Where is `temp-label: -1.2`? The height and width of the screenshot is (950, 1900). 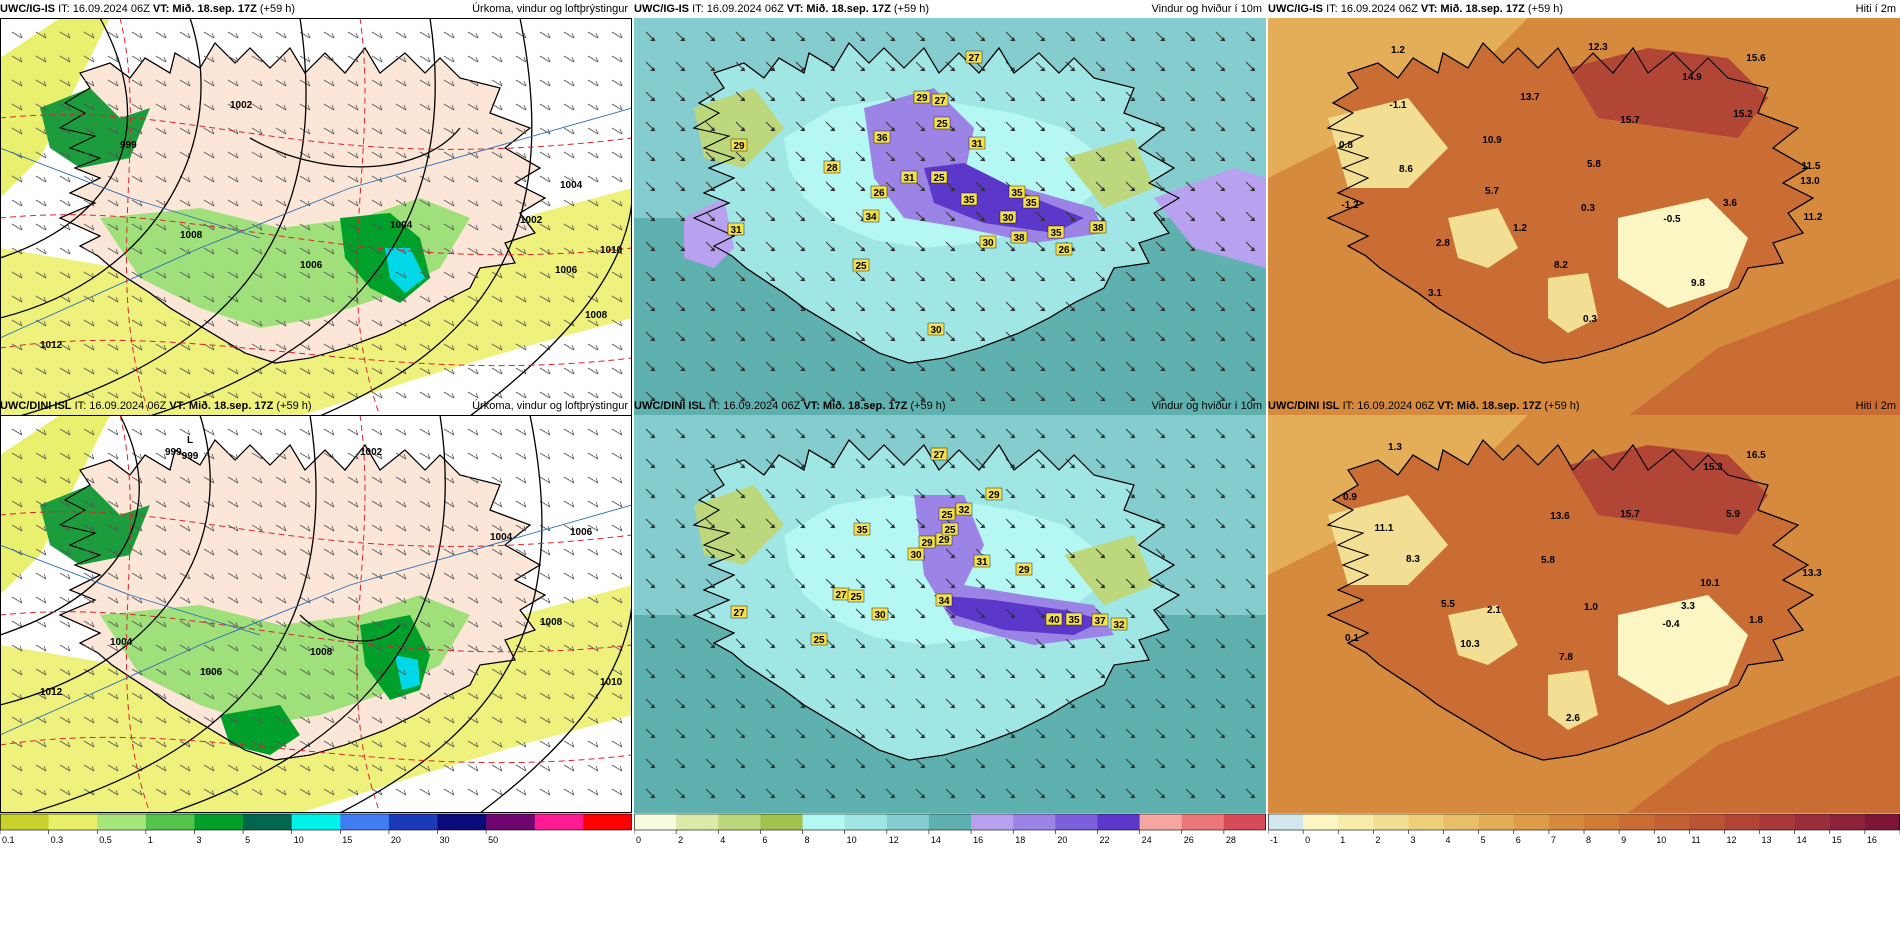 temp-label: -1.2 is located at coordinates (1350, 205).